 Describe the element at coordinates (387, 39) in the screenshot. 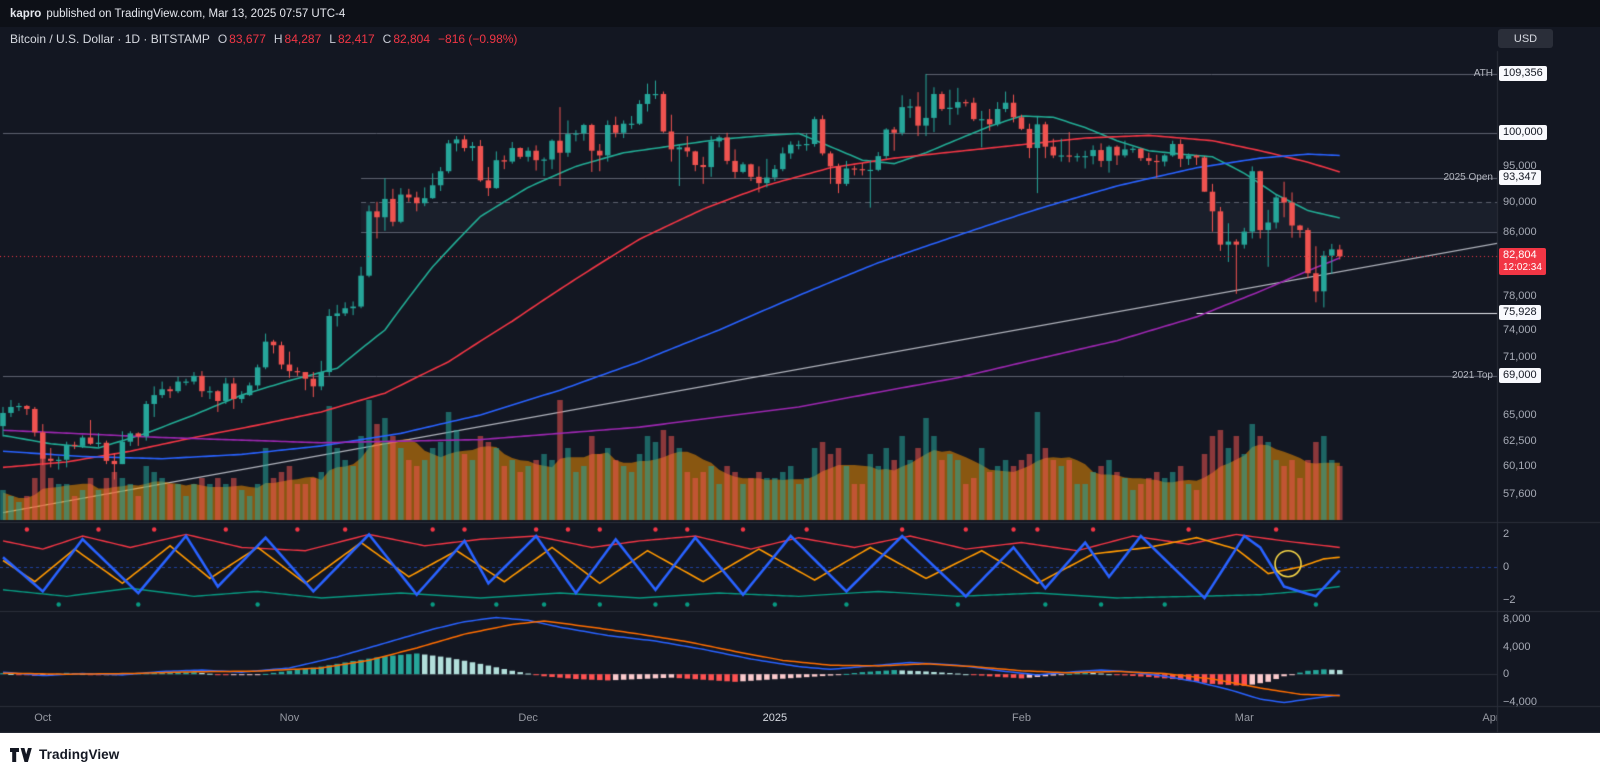

I see `ohlc-close-label: C` at that location.